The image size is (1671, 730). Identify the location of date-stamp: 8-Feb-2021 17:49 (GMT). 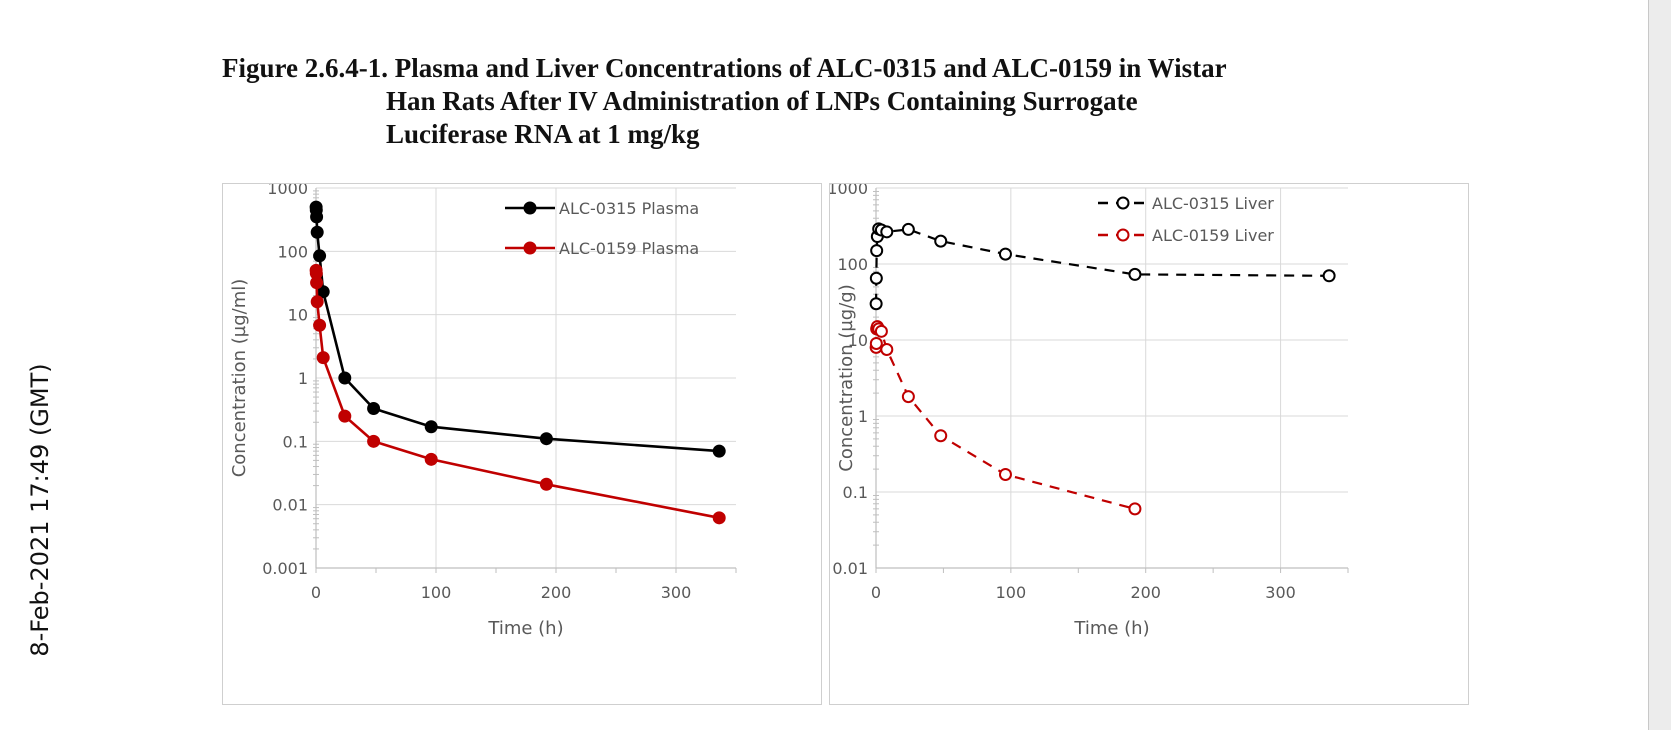
(40, 365).